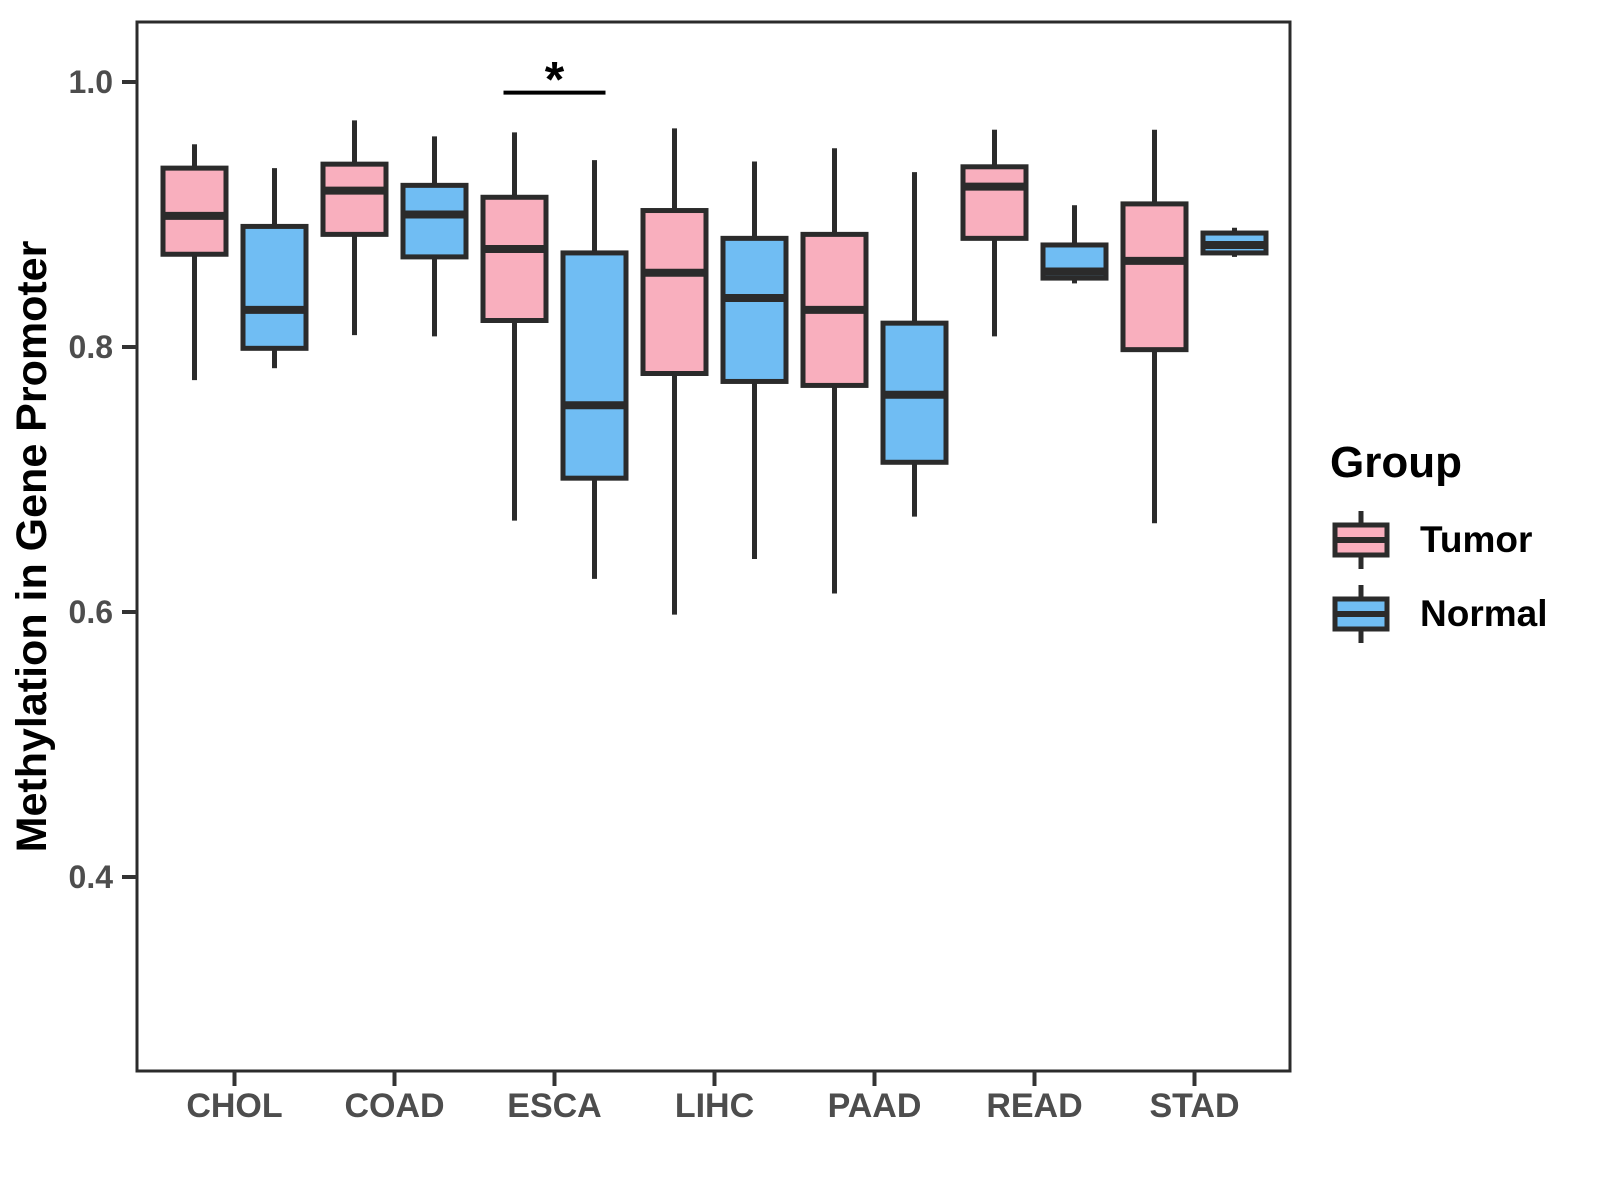 The height and width of the screenshot is (1200, 1600). What do you see at coordinates (32, 546) in the screenshot?
I see `y-axis-title: Methylation in Gene Promoter` at bounding box center [32, 546].